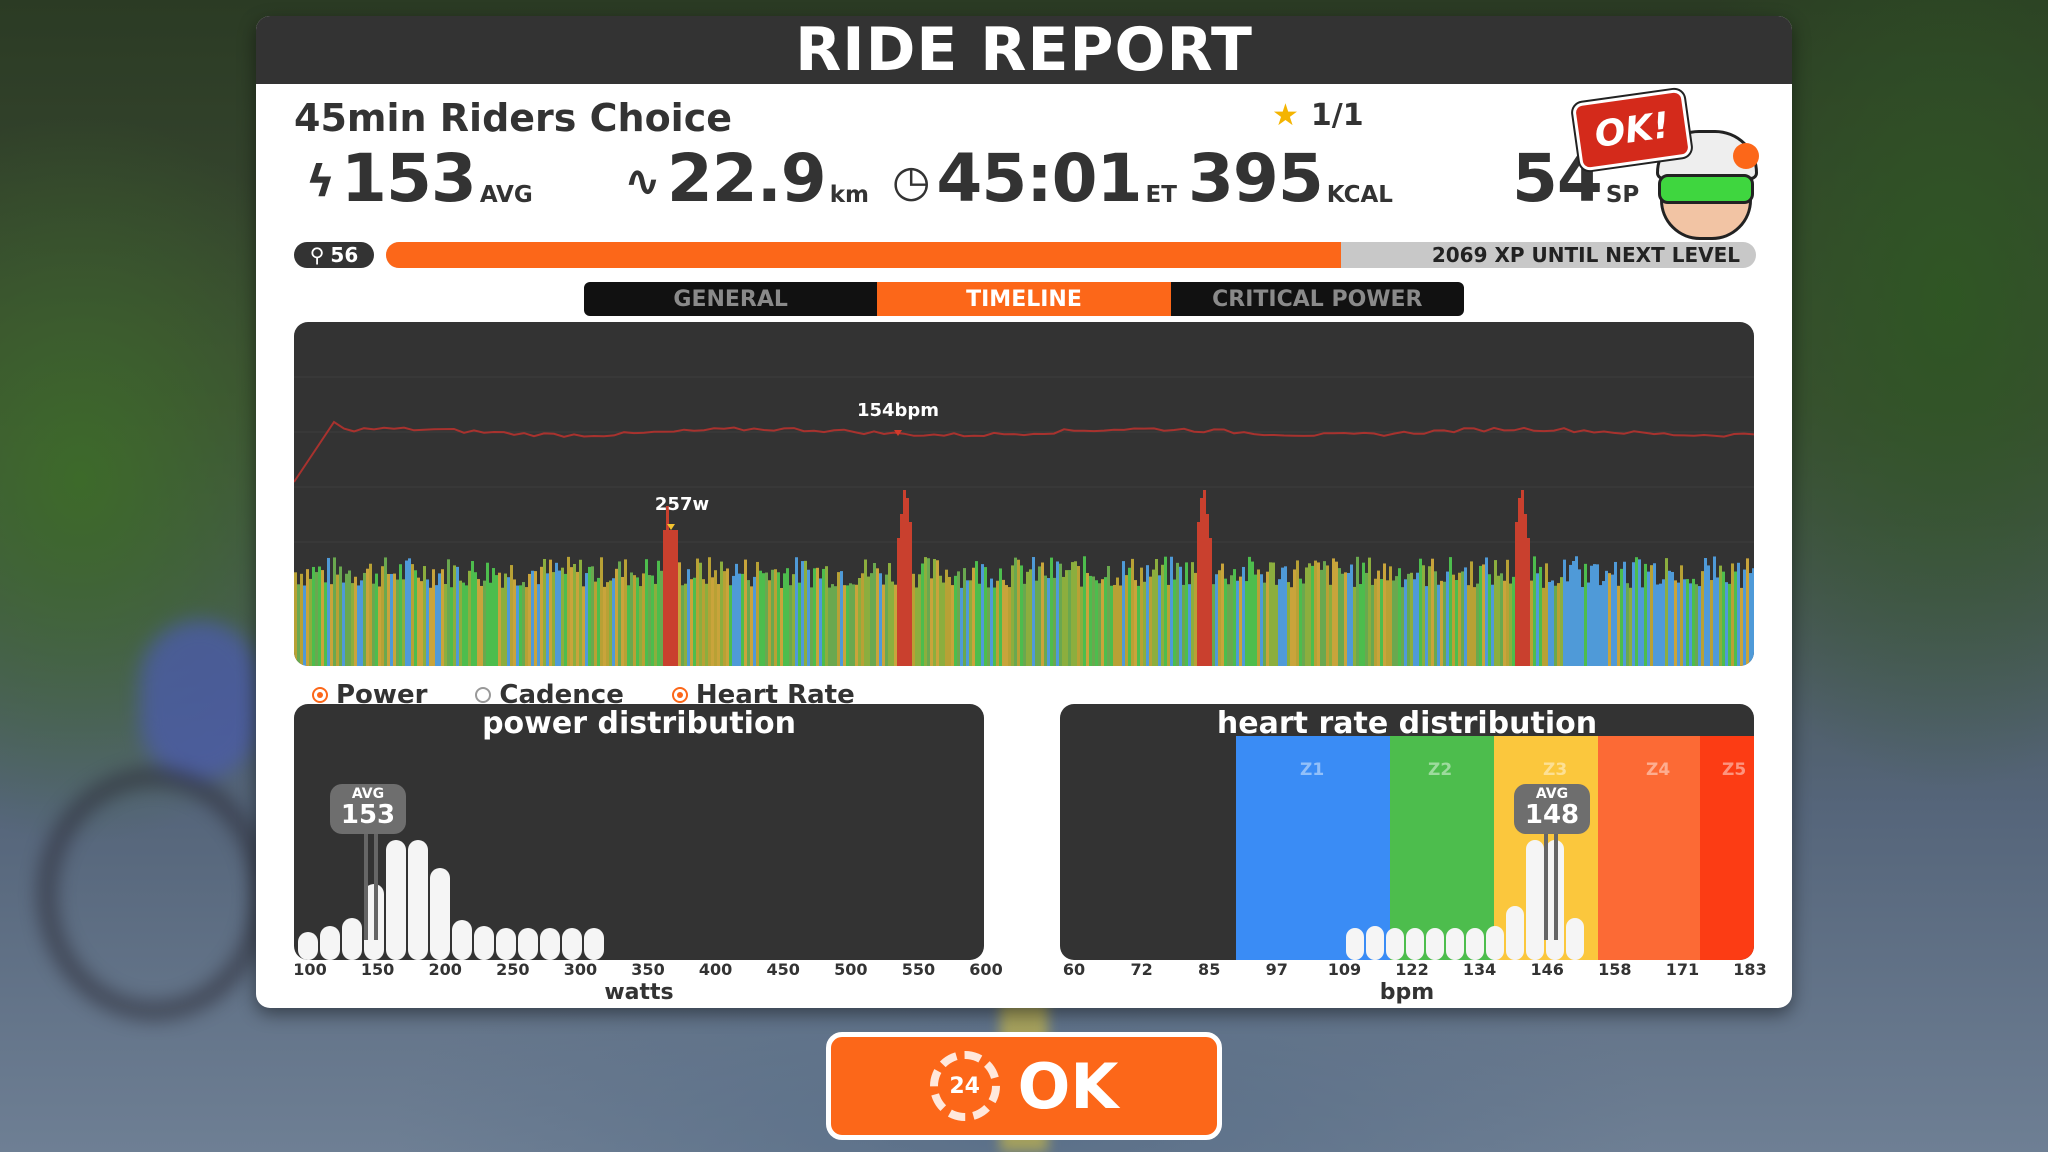  What do you see at coordinates (1552, 815) in the screenshot?
I see `hr-avg-value: 148` at bounding box center [1552, 815].